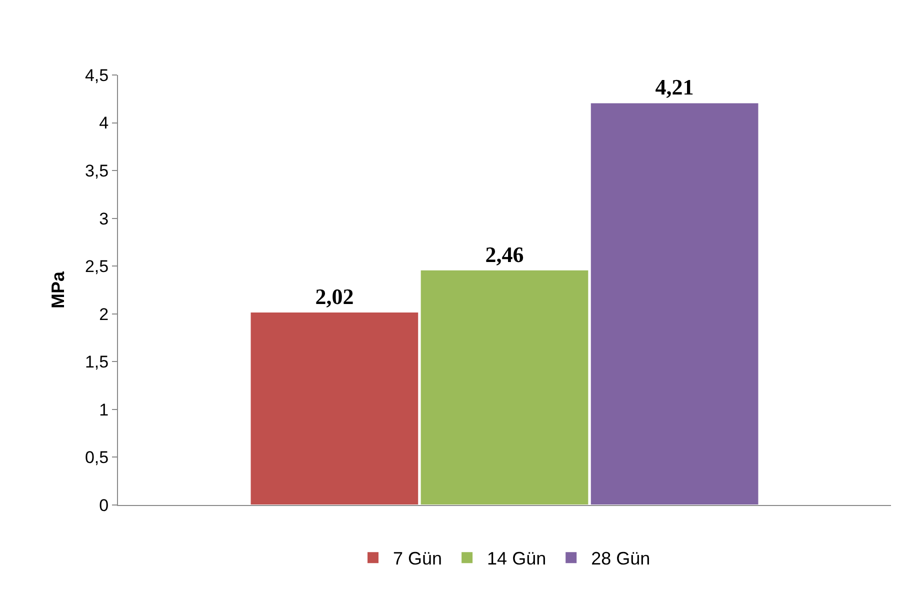 This screenshot has height=605, width=901. I want to click on data-label: 4,21, so click(674, 87).